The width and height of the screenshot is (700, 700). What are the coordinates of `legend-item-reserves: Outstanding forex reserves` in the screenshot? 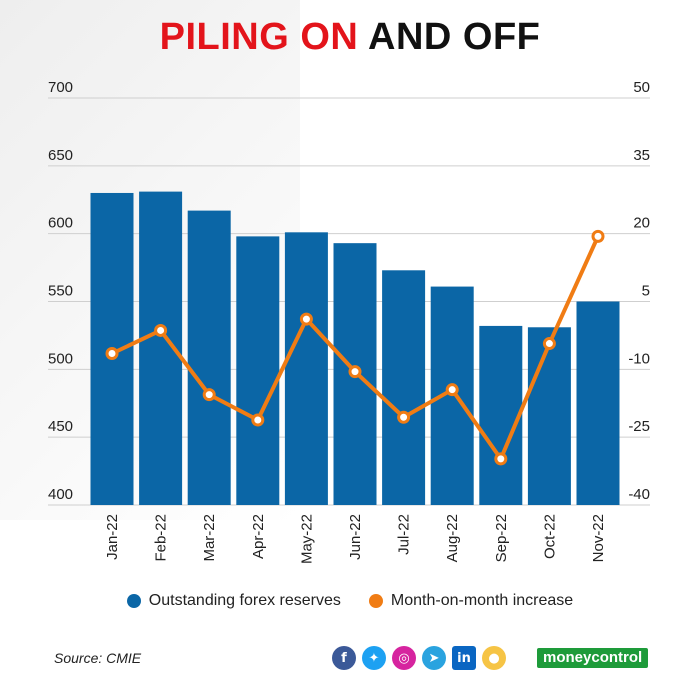 It's located at (233, 601).